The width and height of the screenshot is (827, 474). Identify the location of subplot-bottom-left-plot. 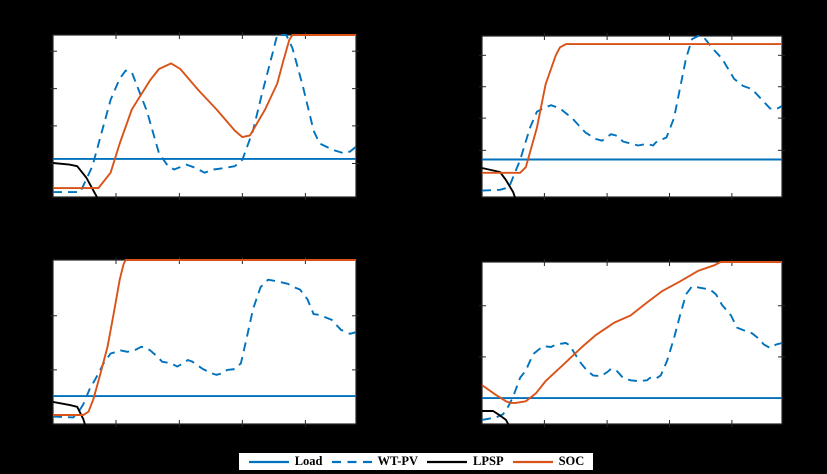
(204, 342).